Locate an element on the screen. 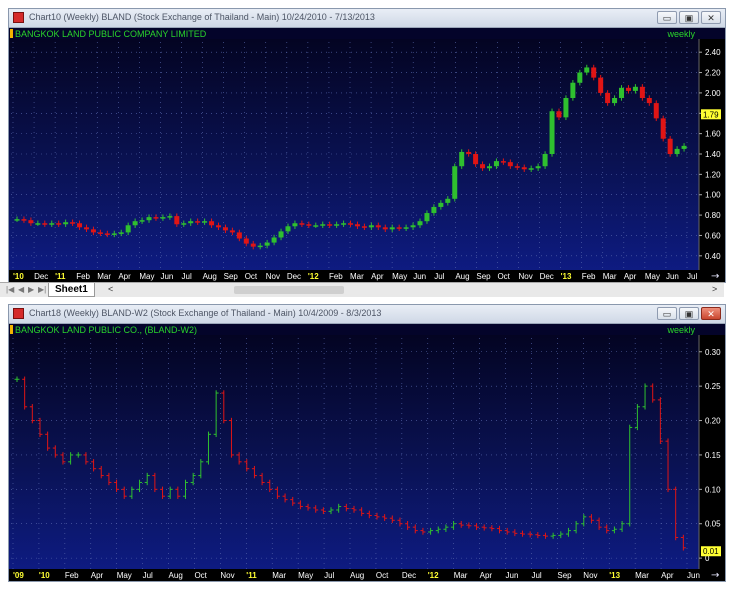  x-tick-label: Dec is located at coordinates (547, 276).